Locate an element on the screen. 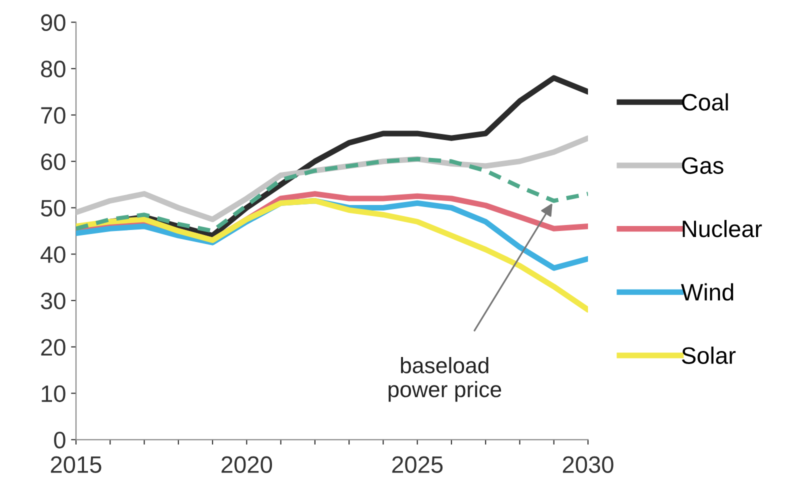 This screenshot has width=800, height=494. x-tick-label: 2020 is located at coordinates (247, 464).